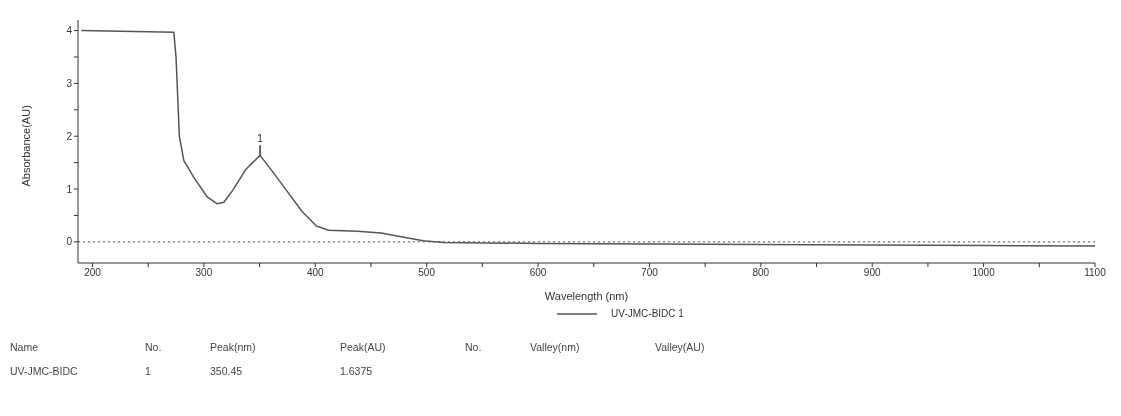  What do you see at coordinates (427, 273) in the screenshot?
I see `x-tick-label: 500` at bounding box center [427, 273].